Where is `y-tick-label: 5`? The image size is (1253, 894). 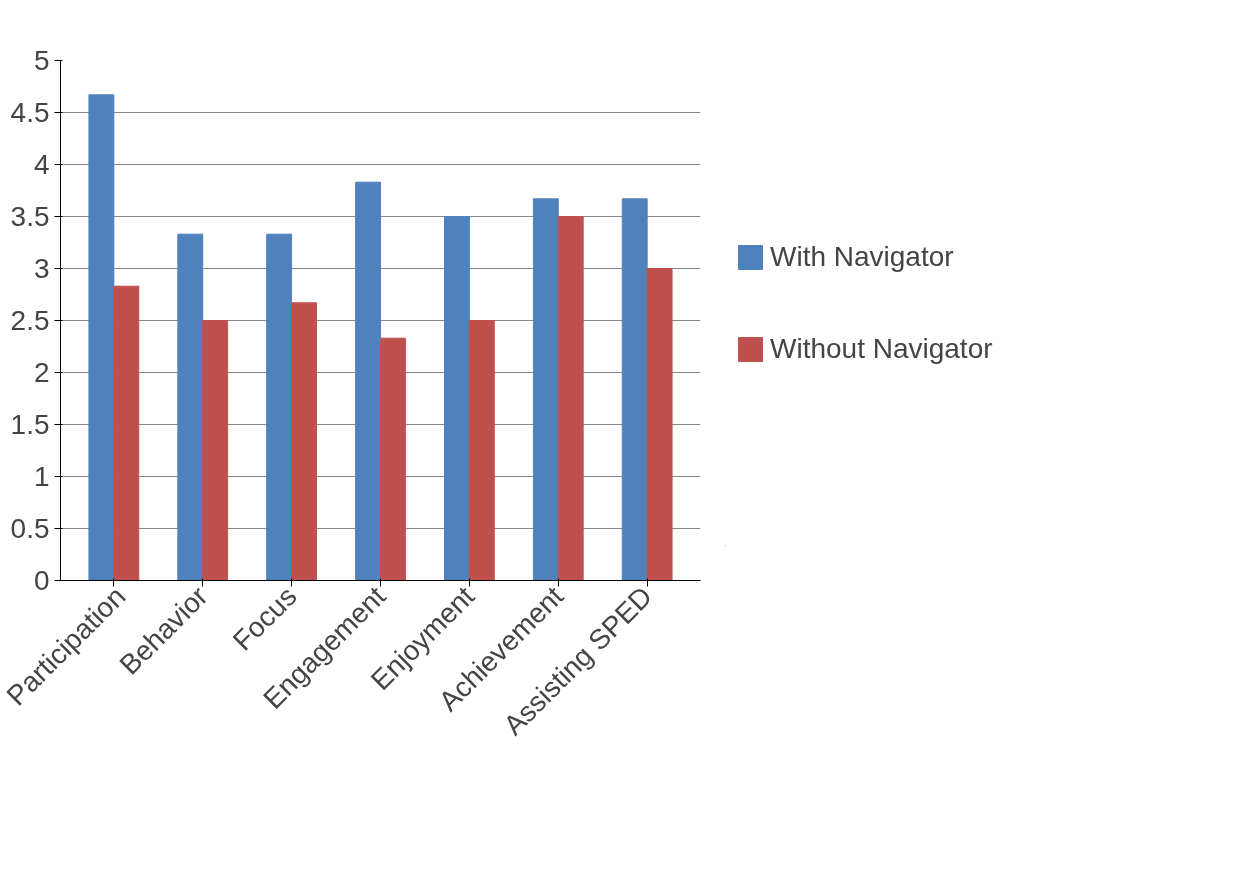
y-tick-label: 5 is located at coordinates (41, 60).